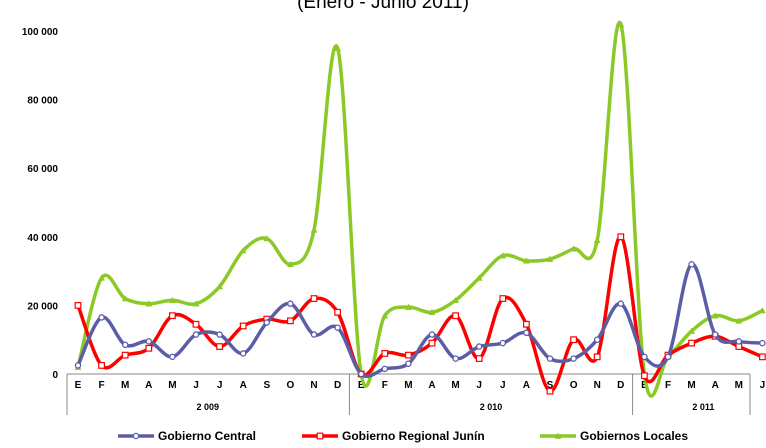 This screenshot has width=766, height=448. I want to click on year-label: 2 011, so click(703, 407).